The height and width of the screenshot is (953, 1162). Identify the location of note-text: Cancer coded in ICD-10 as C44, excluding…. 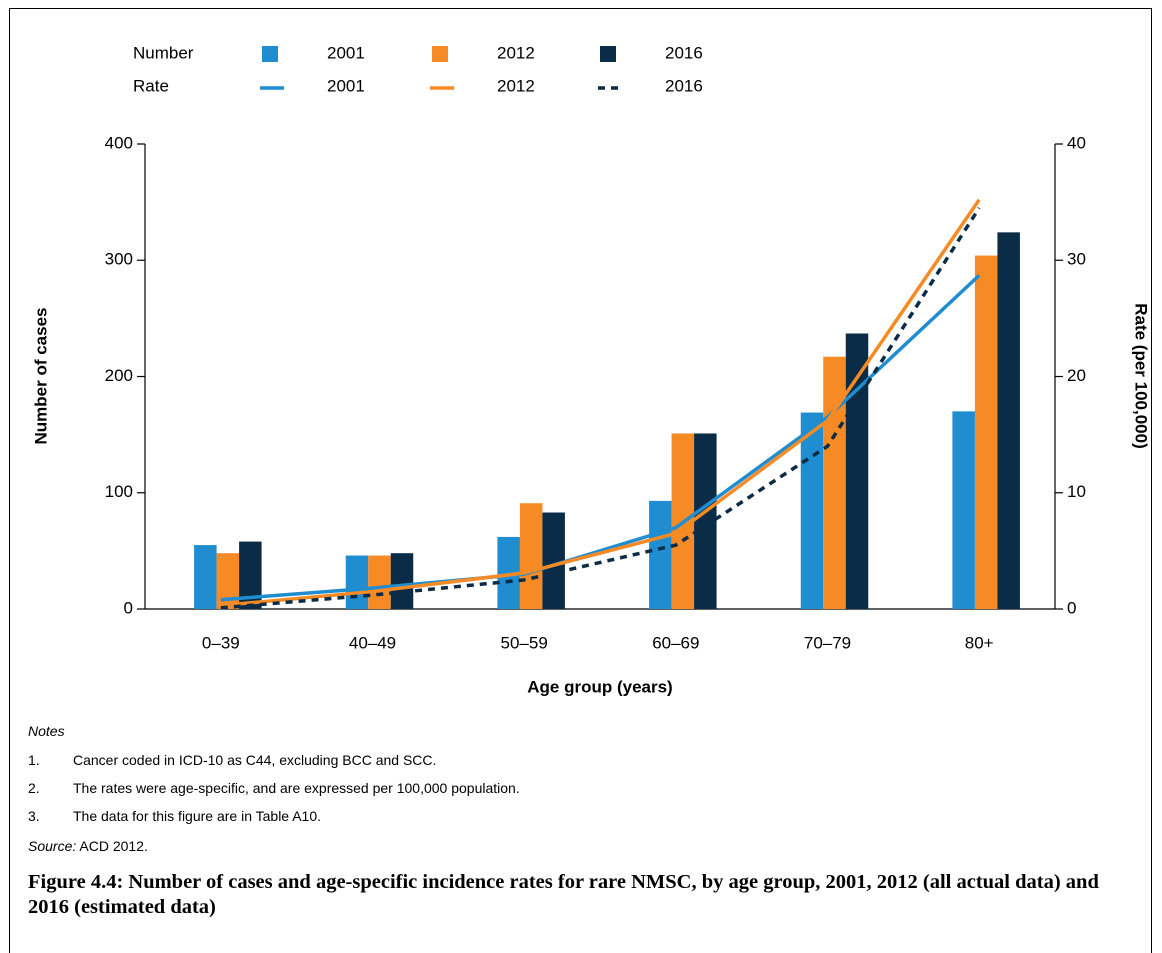
(255, 760).